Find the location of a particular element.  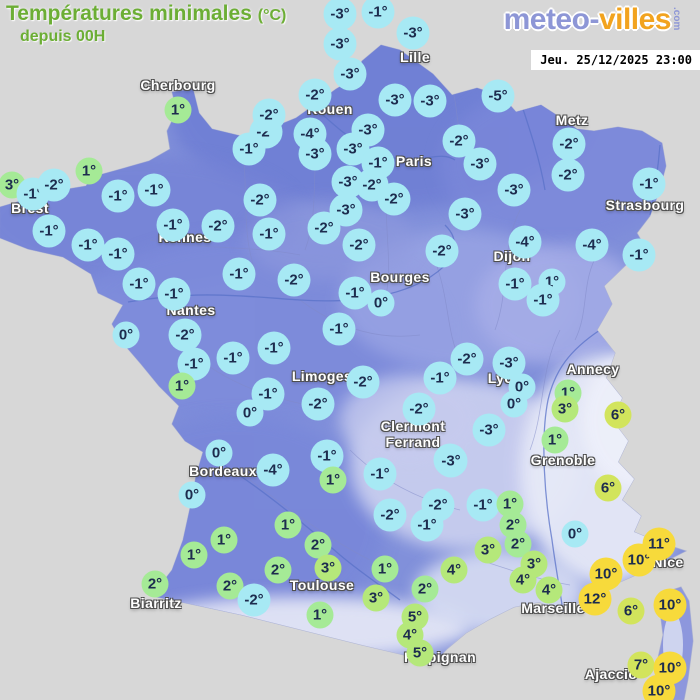

logo-suffix-com: .com is located at coordinates (676, 19).